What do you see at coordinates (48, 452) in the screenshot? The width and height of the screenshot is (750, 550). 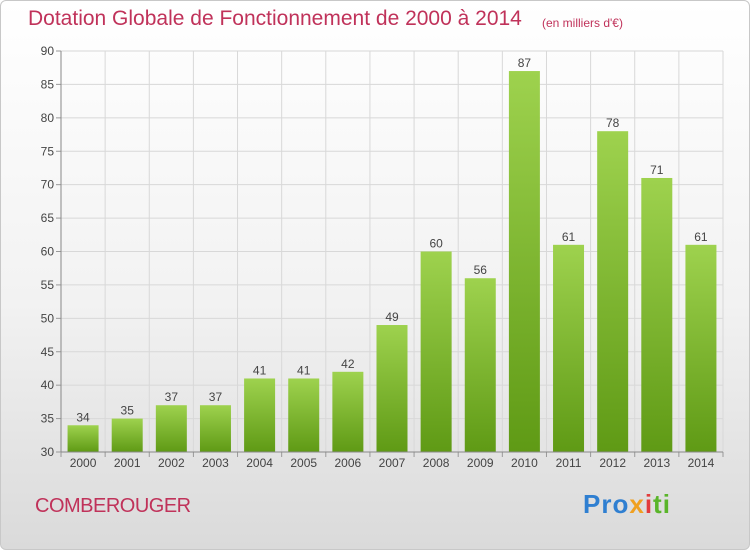 I see `y-tick-label: 30` at bounding box center [48, 452].